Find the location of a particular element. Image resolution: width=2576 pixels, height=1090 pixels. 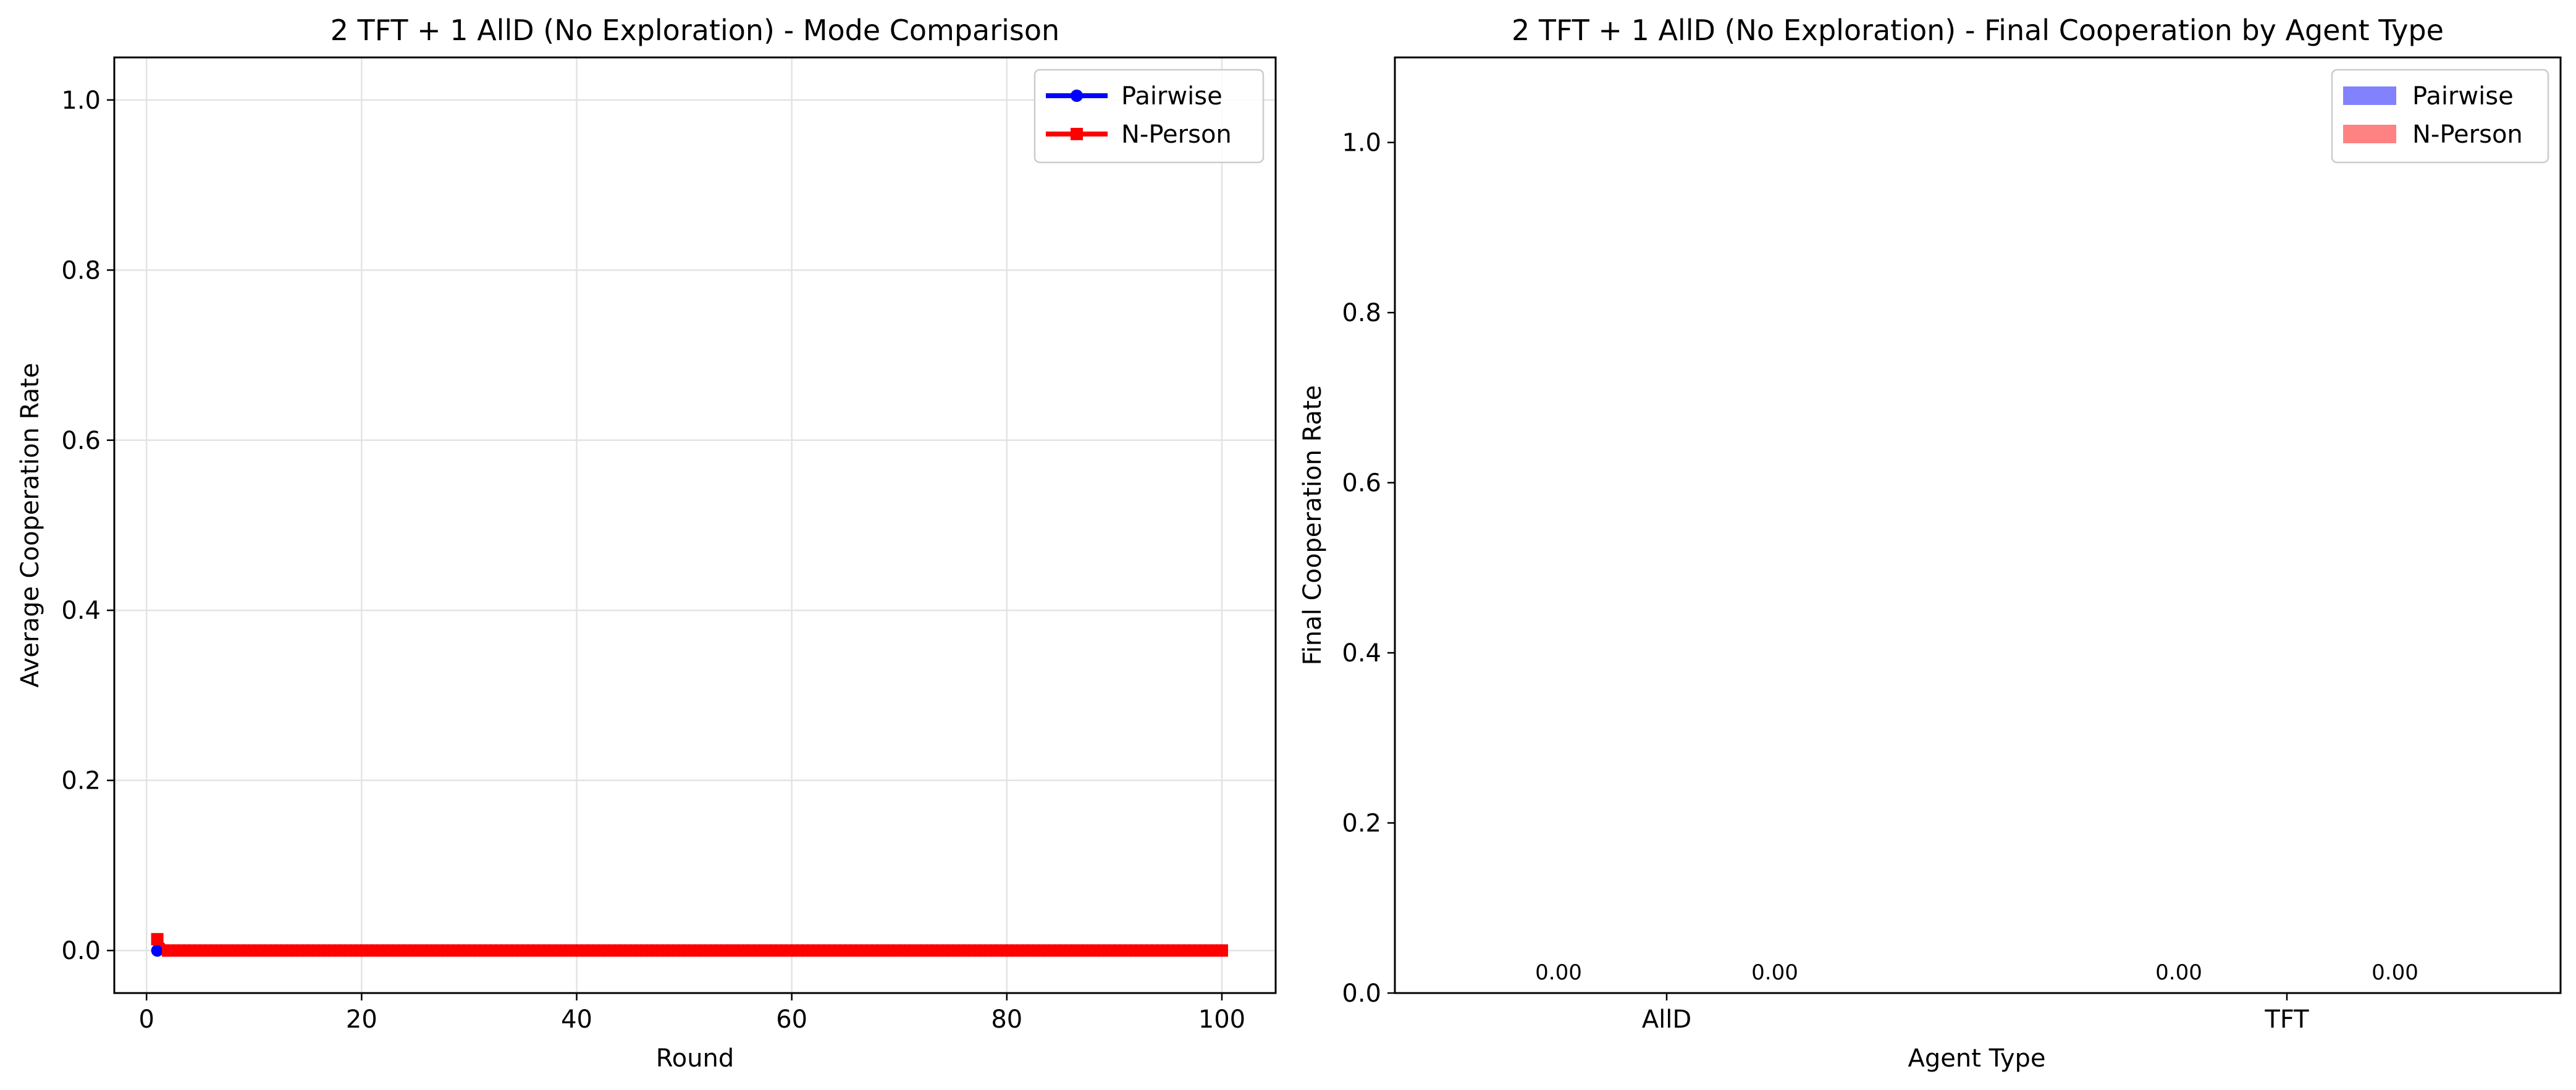

x-tick-label: 80 is located at coordinates (1006, 1019).